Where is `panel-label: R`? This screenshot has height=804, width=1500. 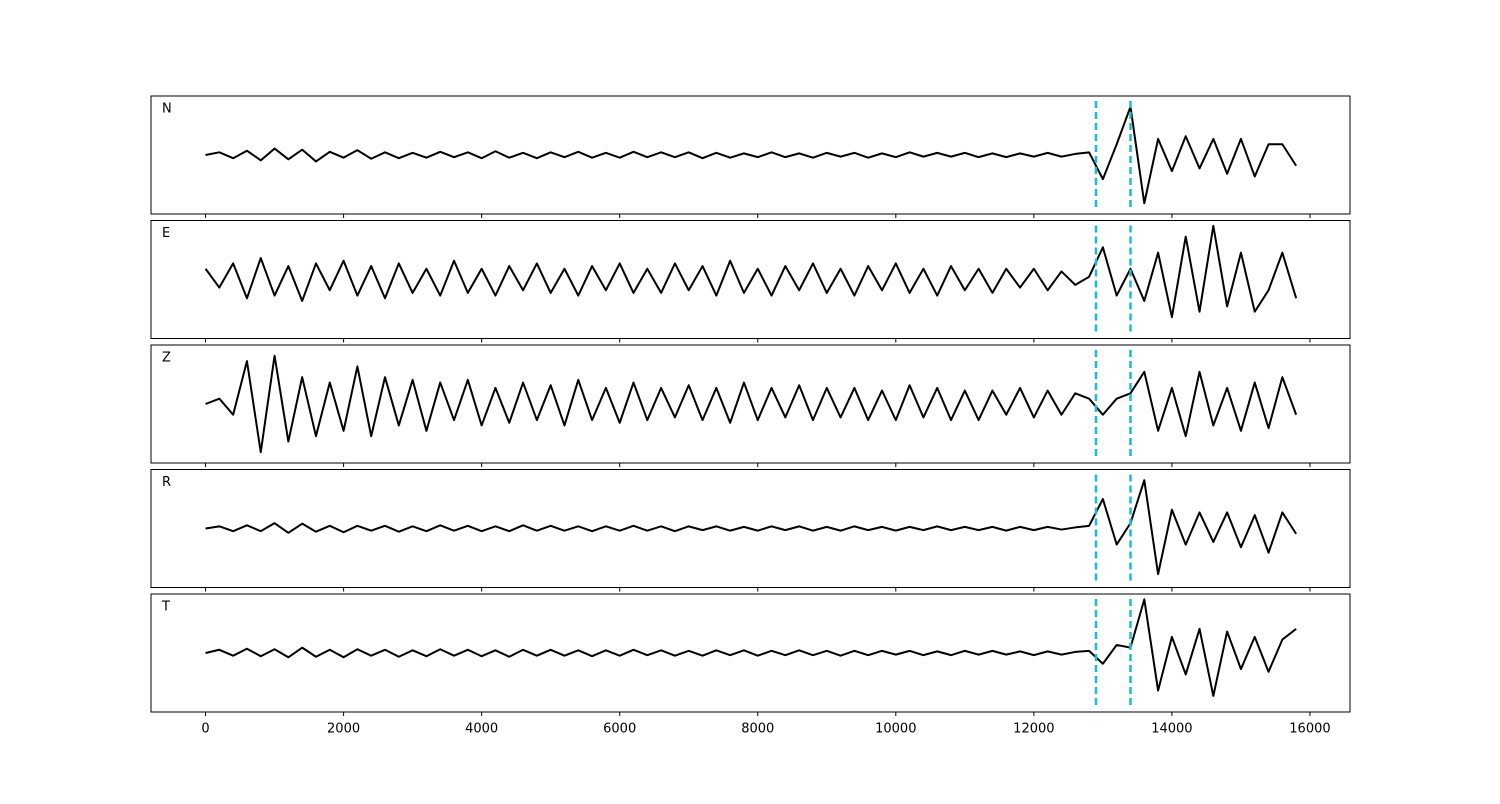
panel-label: R is located at coordinates (166, 482).